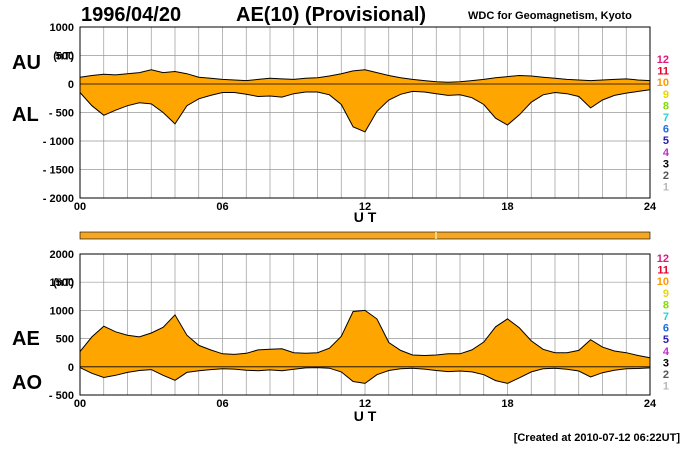 The image size is (700, 450). Describe the element at coordinates (62, 255) in the screenshot. I see `y-tick-label: 2000` at that location.